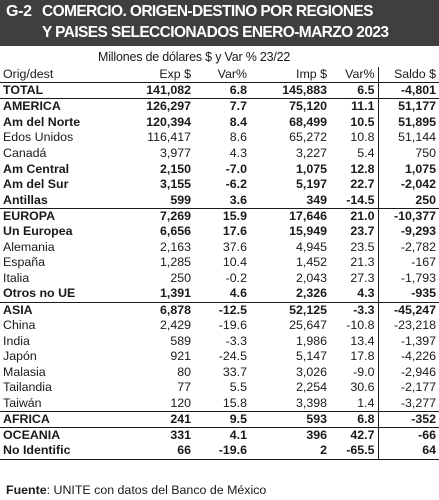  I want to click on cell-imports-var: 21.3, so click(362, 262).